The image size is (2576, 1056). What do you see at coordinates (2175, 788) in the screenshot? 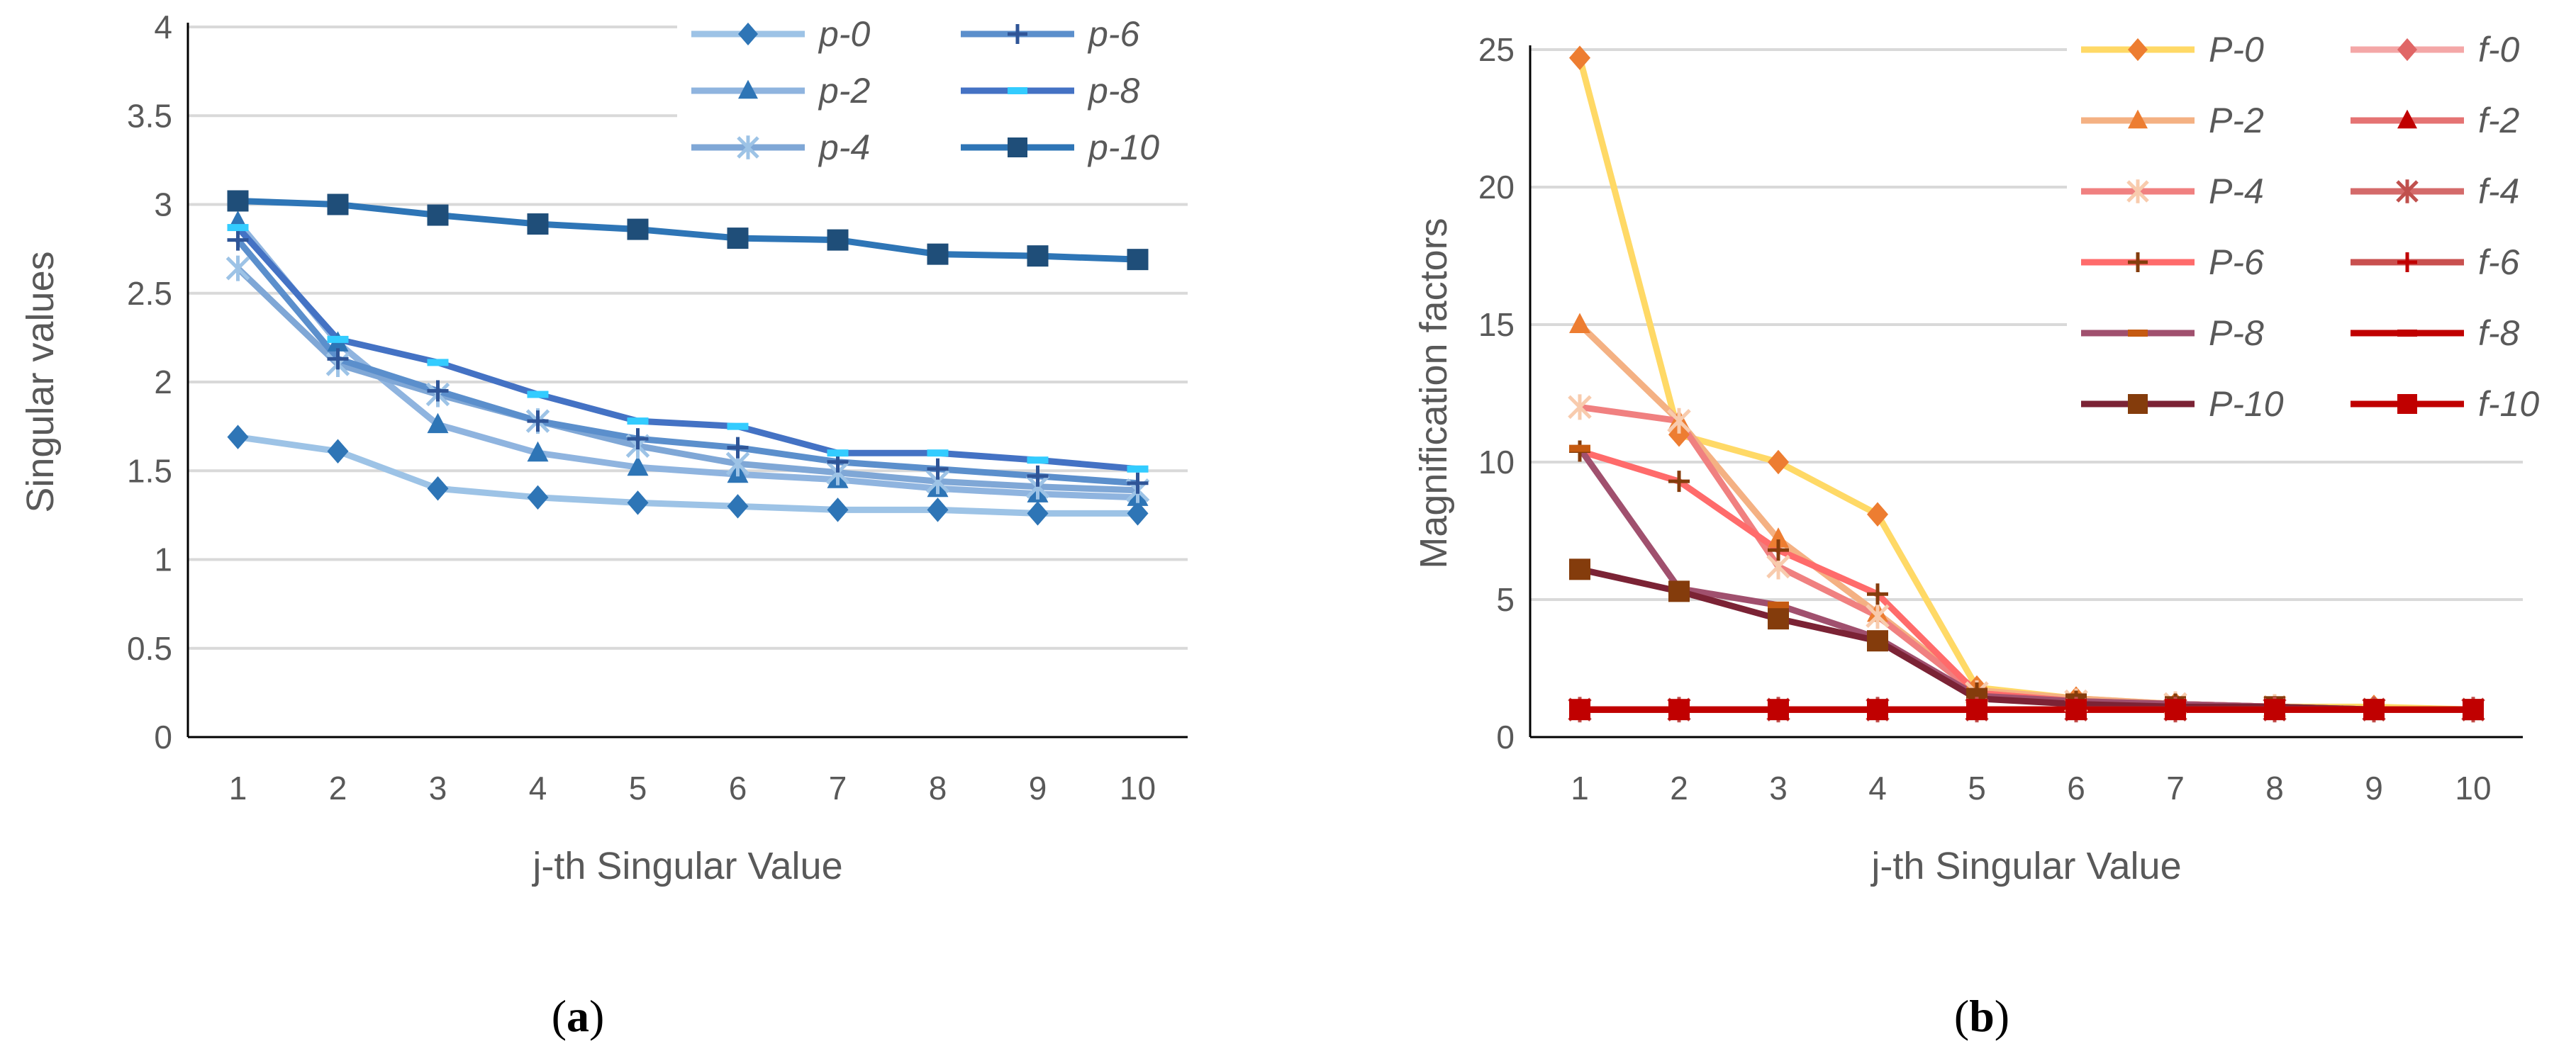
I see `x-tick-label: 7` at bounding box center [2175, 788].